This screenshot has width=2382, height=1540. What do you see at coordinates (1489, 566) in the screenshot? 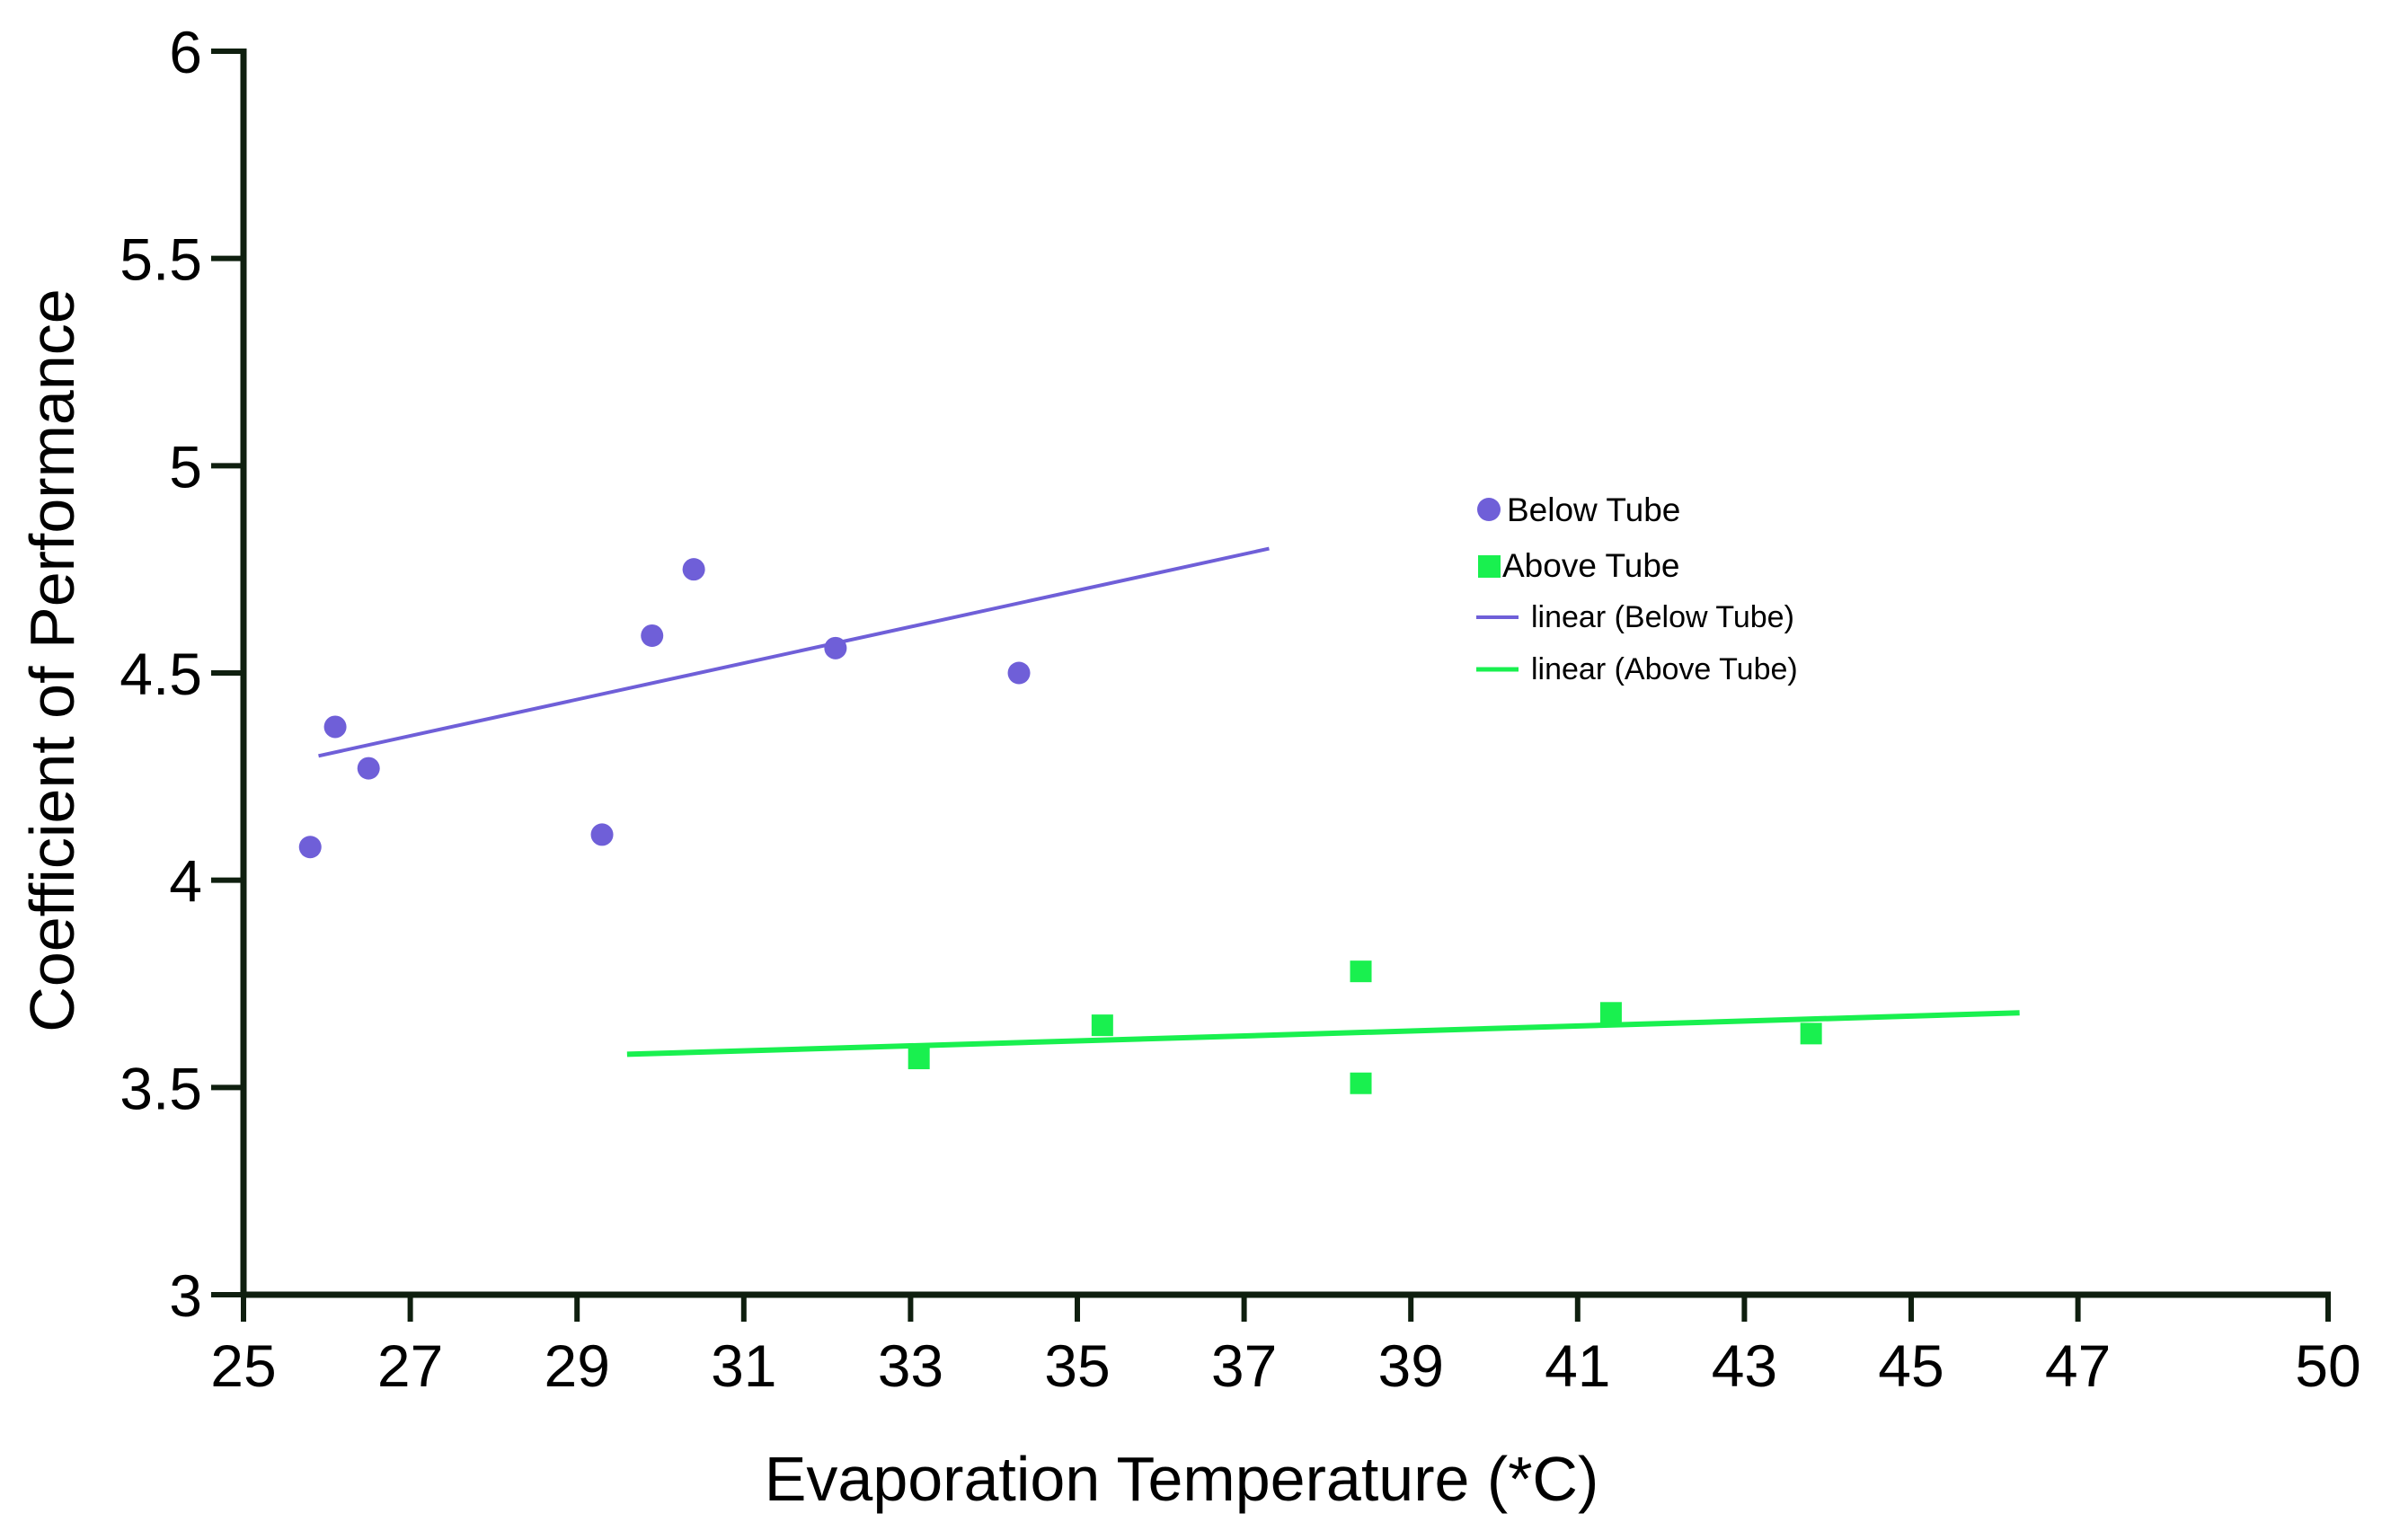
I see `legend-symbol-above-tube` at bounding box center [1489, 566].